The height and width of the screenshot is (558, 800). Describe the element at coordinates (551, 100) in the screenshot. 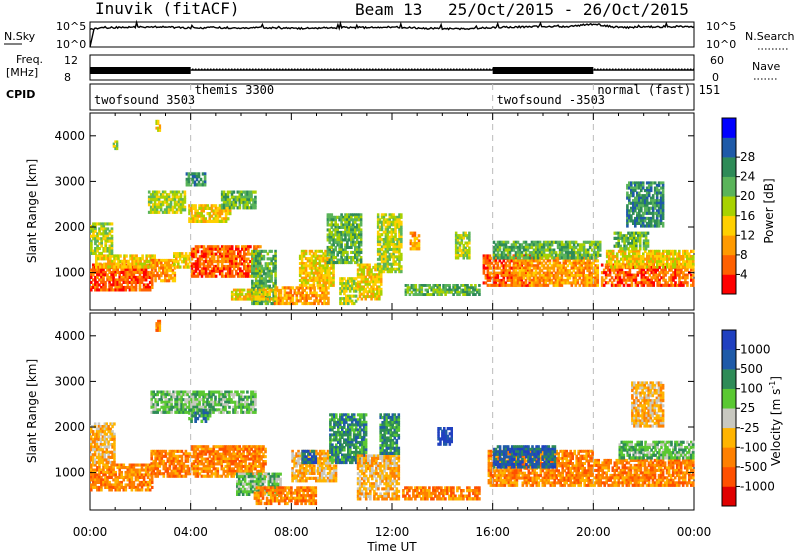

I see `cpid-segment-label: twofsound -3503` at that location.